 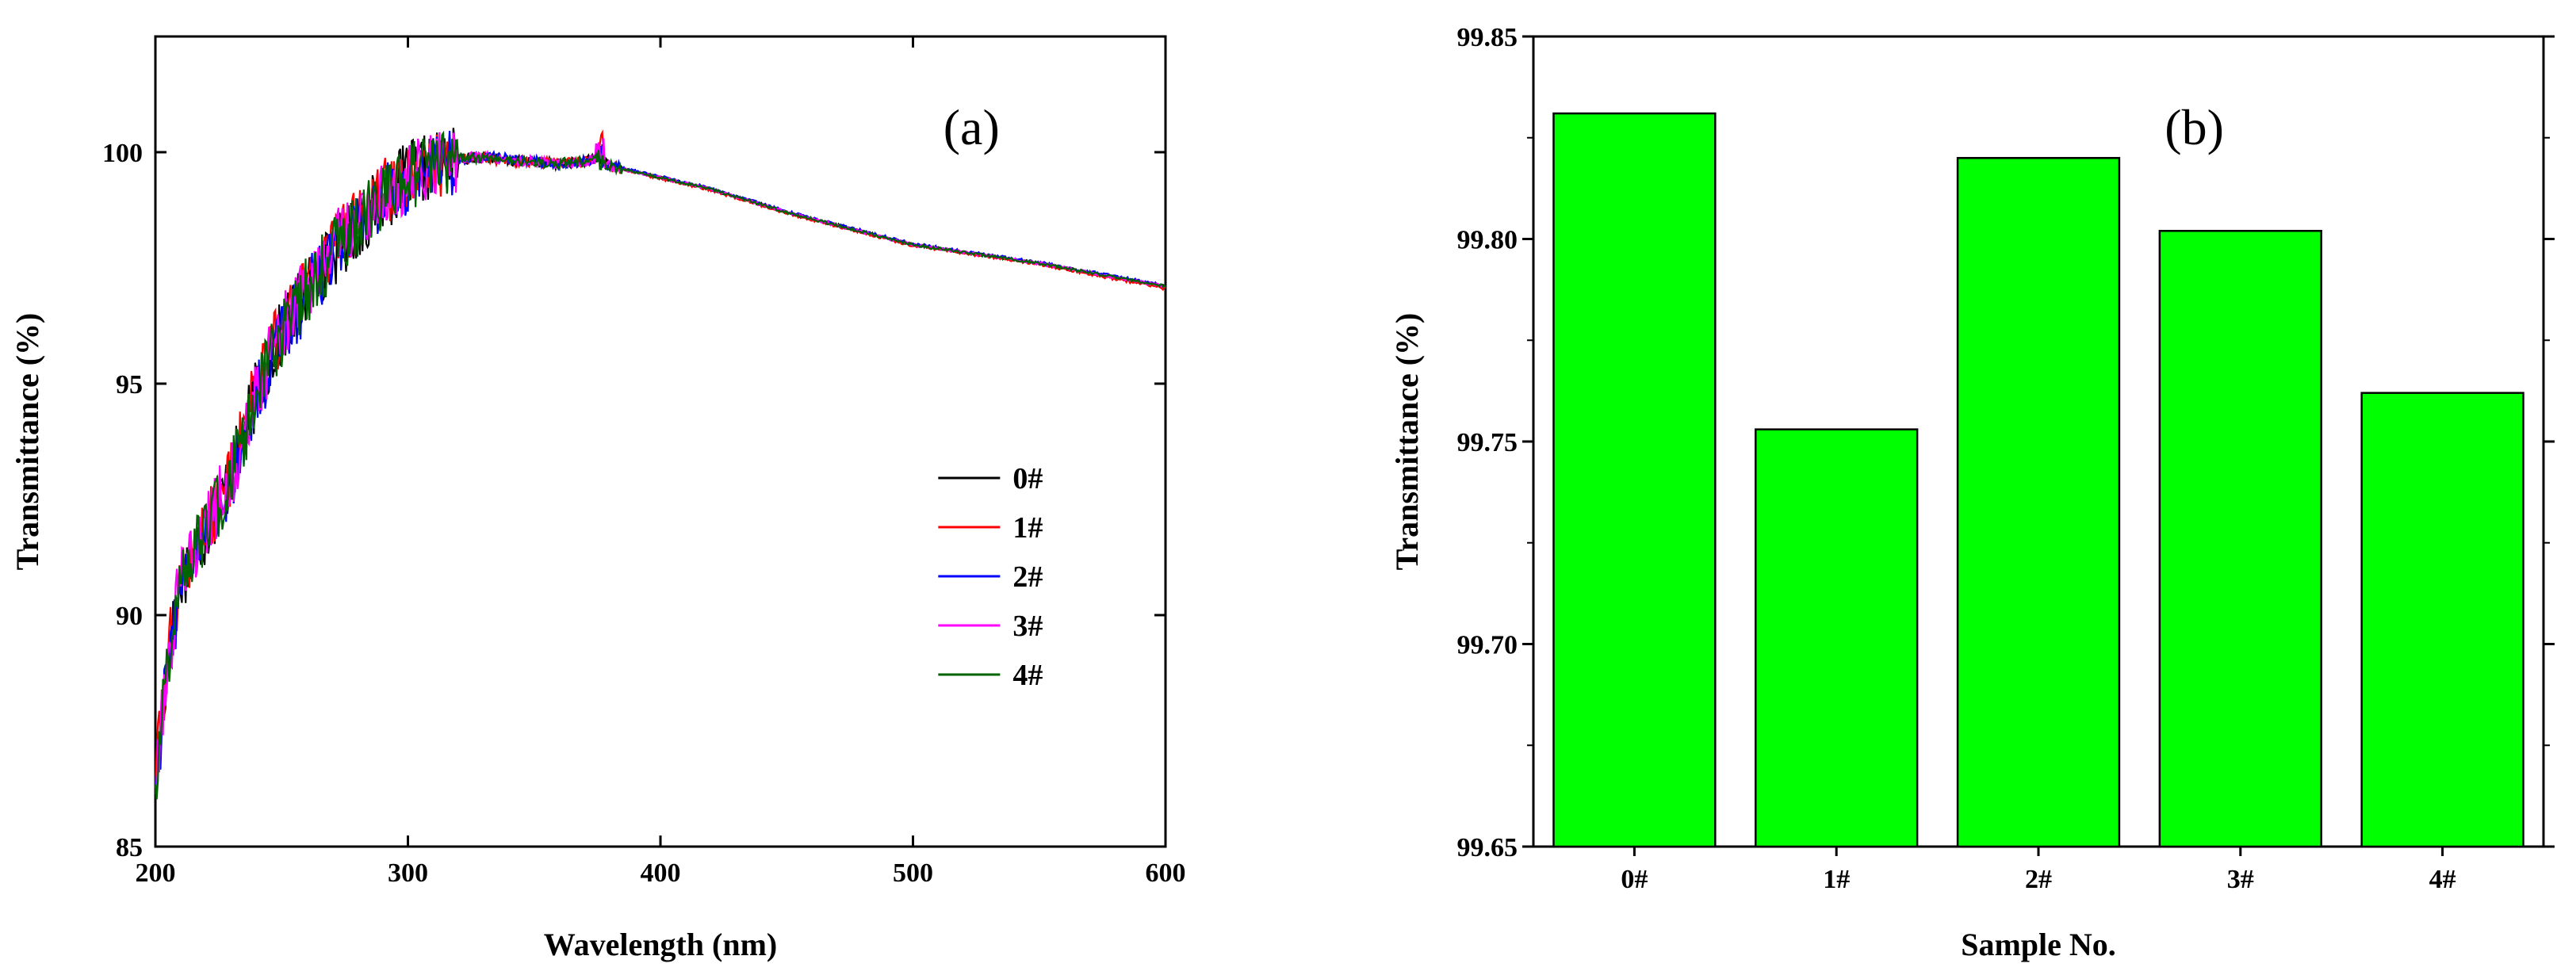 What do you see at coordinates (2442, 879) in the screenshot?
I see `x-tick-label: 4#` at bounding box center [2442, 879].